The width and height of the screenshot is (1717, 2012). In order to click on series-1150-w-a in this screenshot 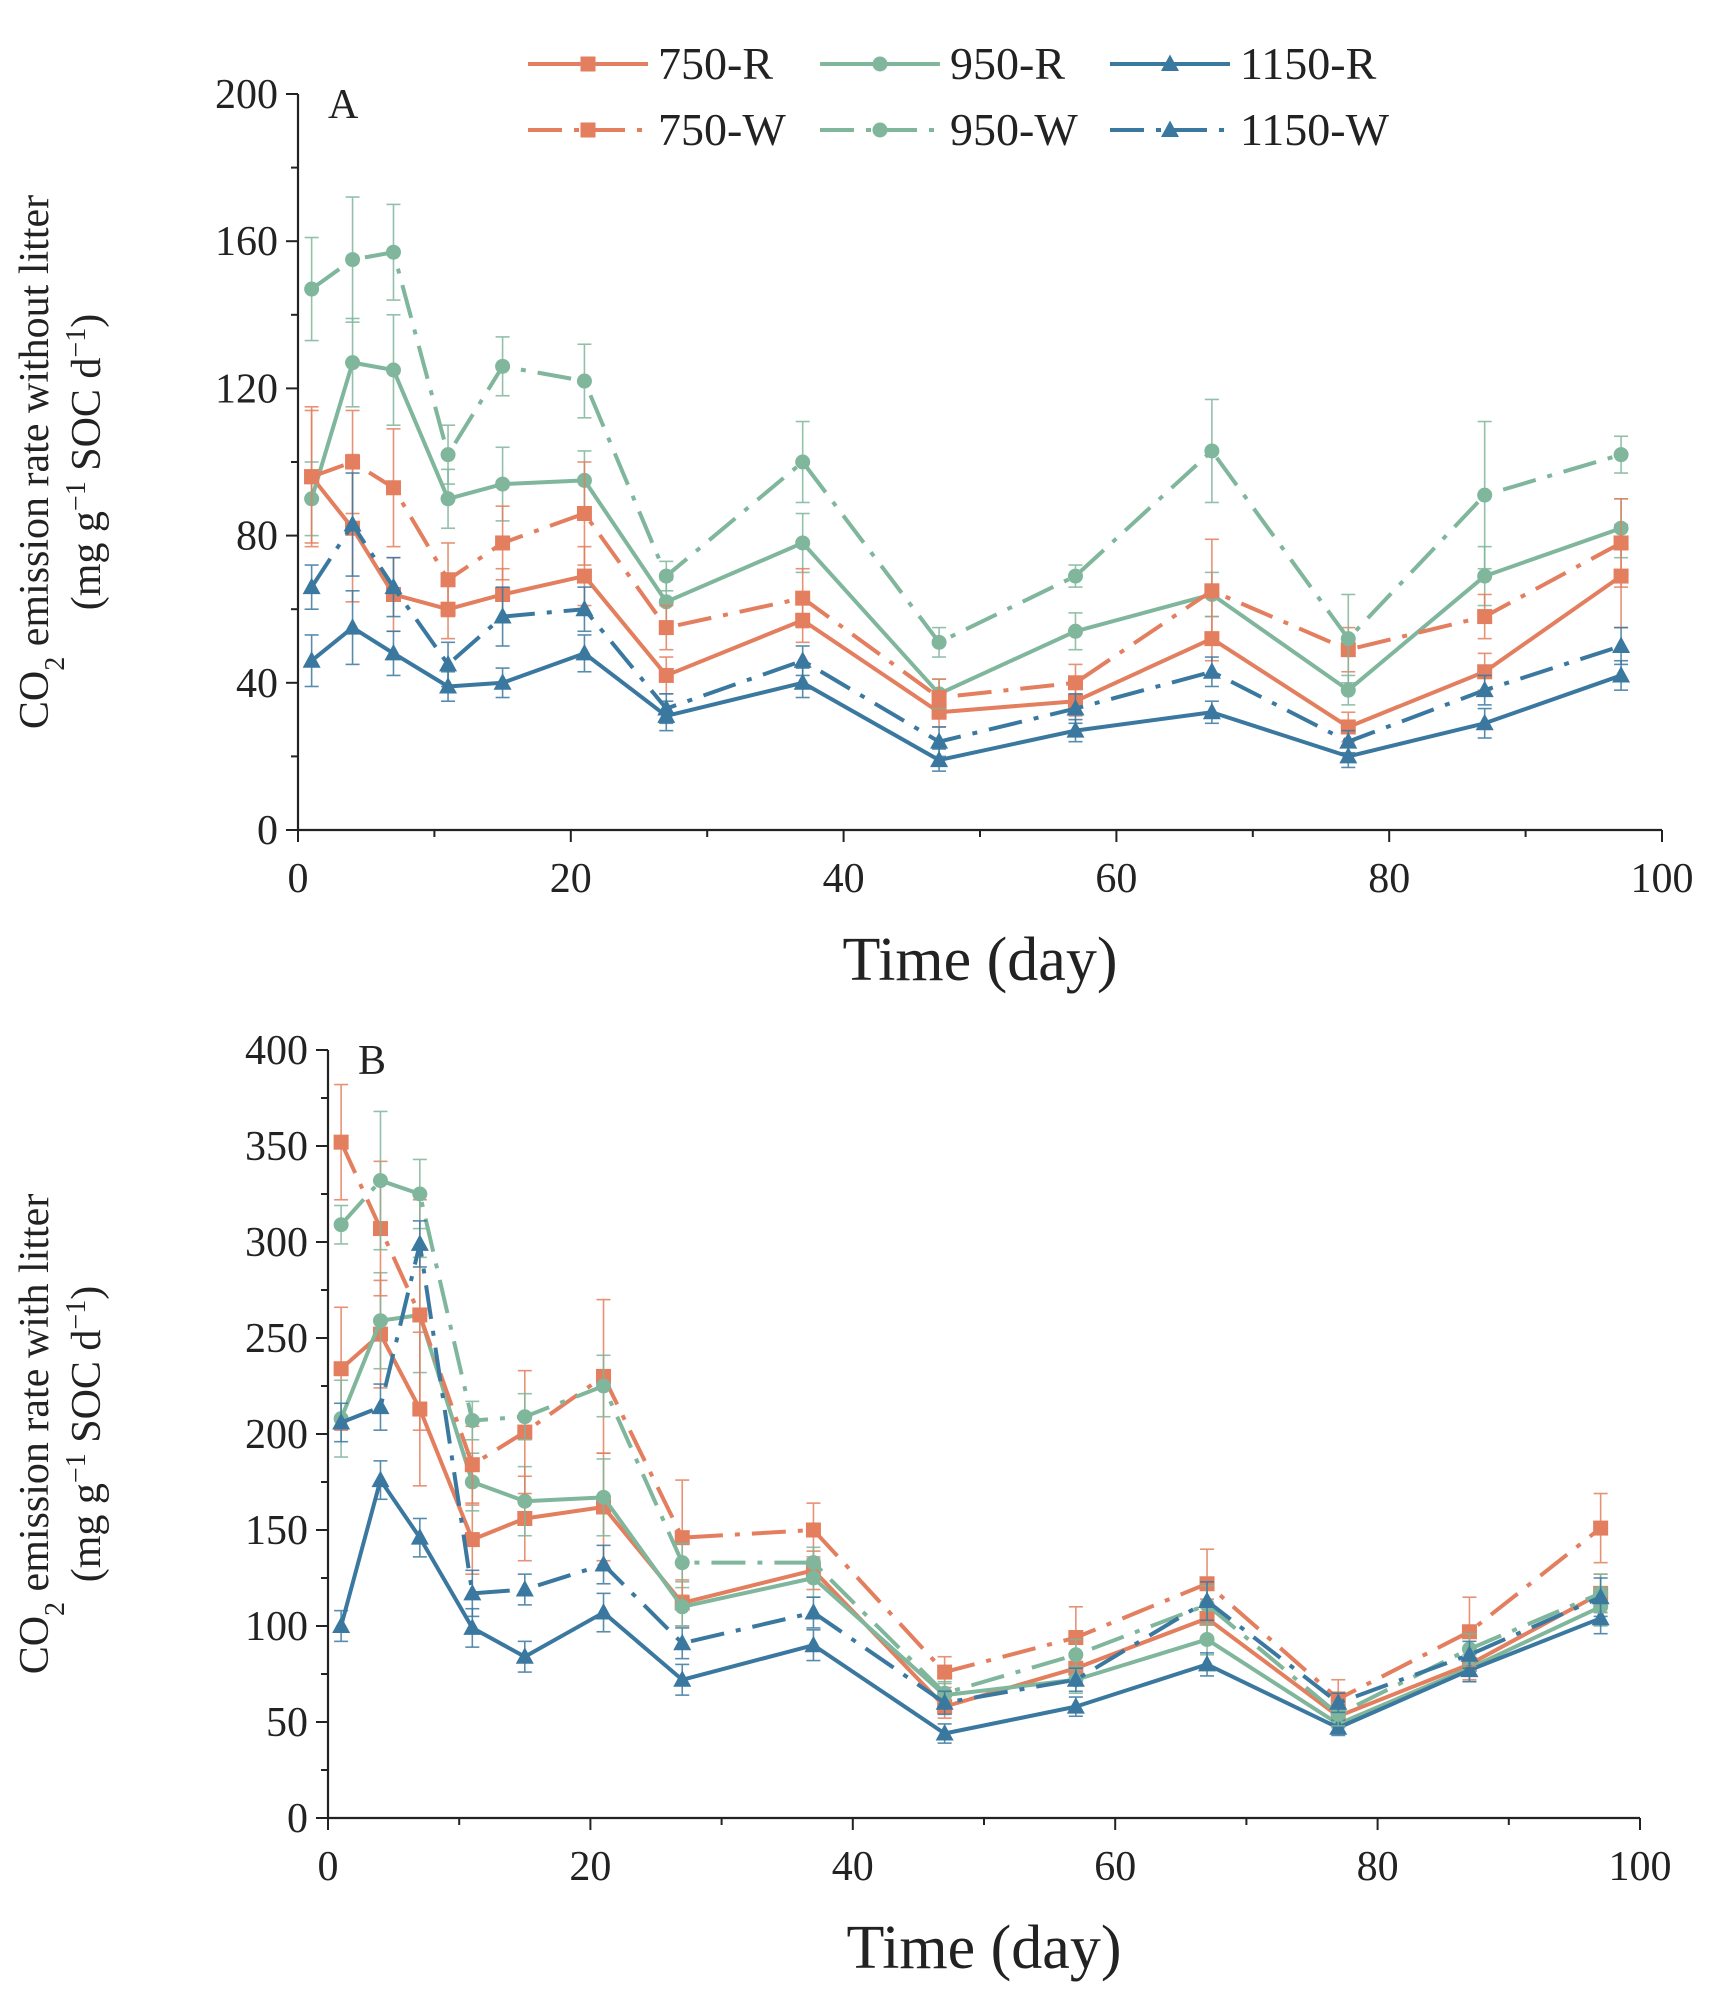, I will do `click(966, 615)`.